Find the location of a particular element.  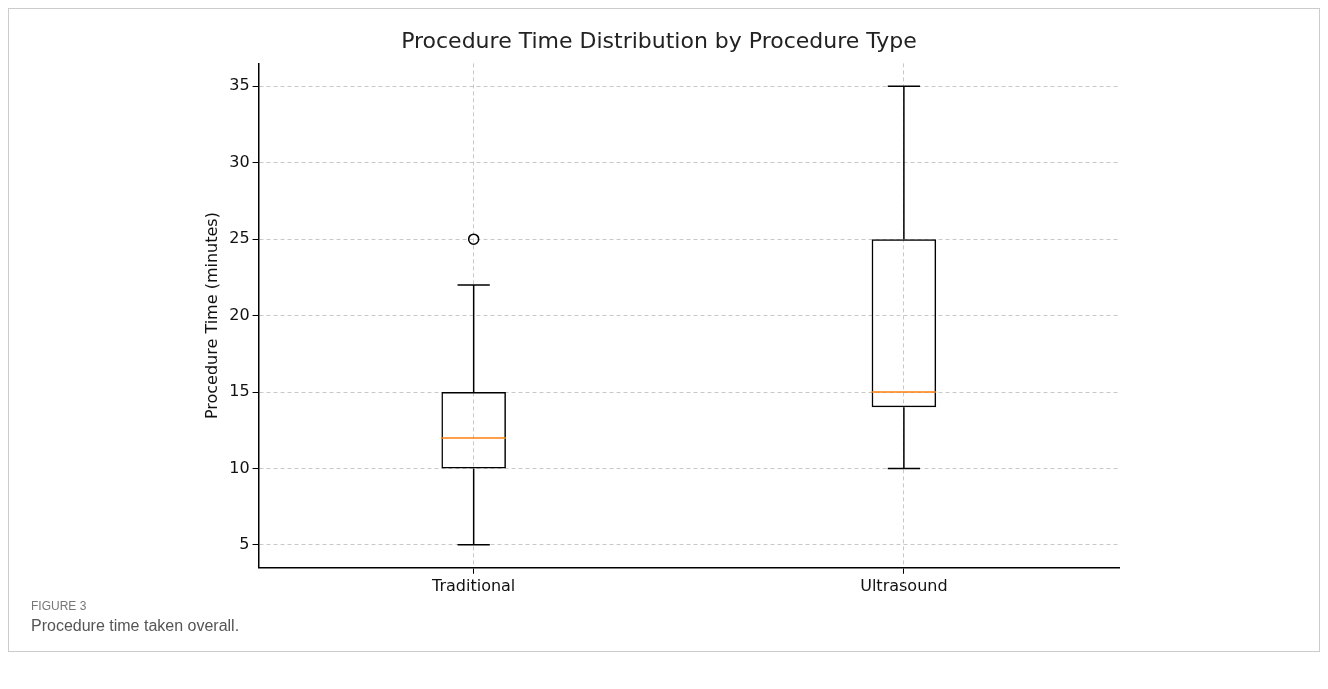

y-axis-title: Procedure Time (minutes) is located at coordinates (211, 316).